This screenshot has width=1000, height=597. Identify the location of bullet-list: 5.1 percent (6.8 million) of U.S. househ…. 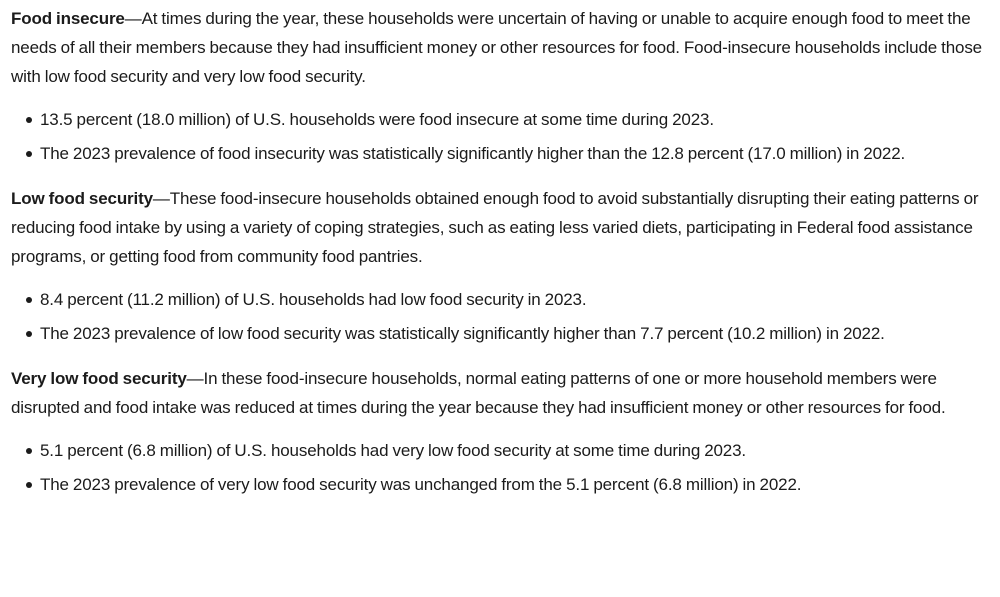
(499, 467).